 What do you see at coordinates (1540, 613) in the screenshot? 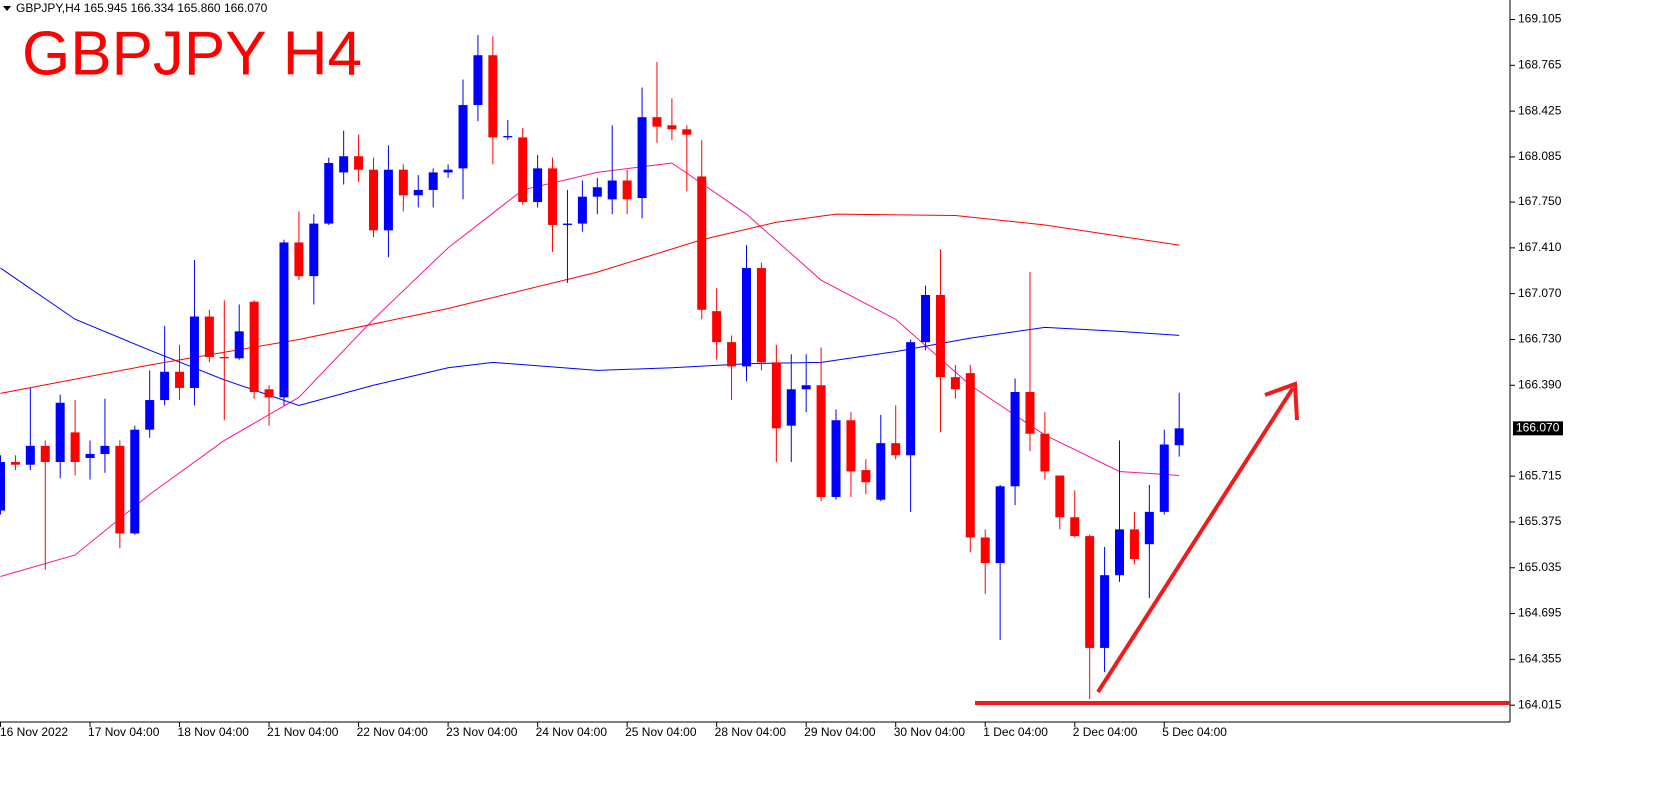
I see `y-tick-label: 164.695` at bounding box center [1540, 613].